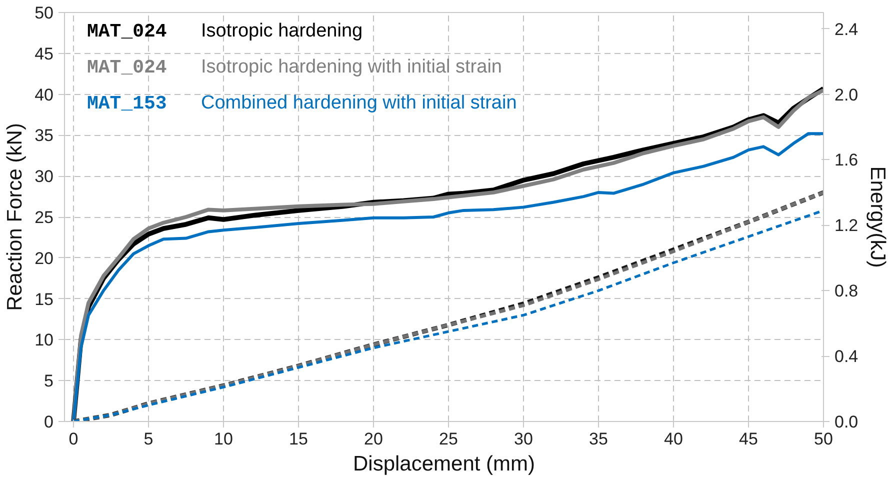 The width and height of the screenshot is (892, 478). Describe the element at coordinates (748, 439) in the screenshot. I see `x-tick-label: 45` at that location.